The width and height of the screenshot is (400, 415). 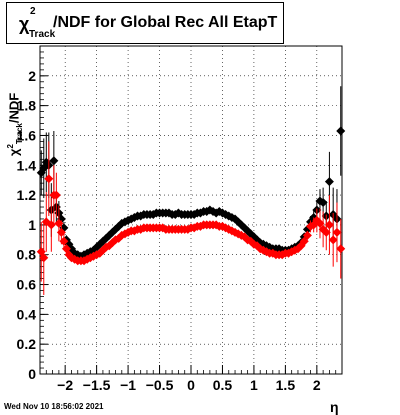 I want to click on x-tick-label: −2, so click(x=65, y=385).